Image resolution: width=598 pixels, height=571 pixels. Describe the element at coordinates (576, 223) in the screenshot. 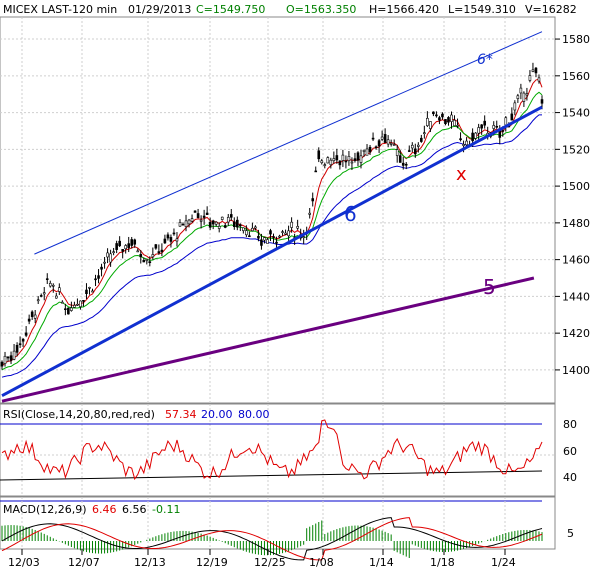

I see `y-tick-label: 1480` at that location.